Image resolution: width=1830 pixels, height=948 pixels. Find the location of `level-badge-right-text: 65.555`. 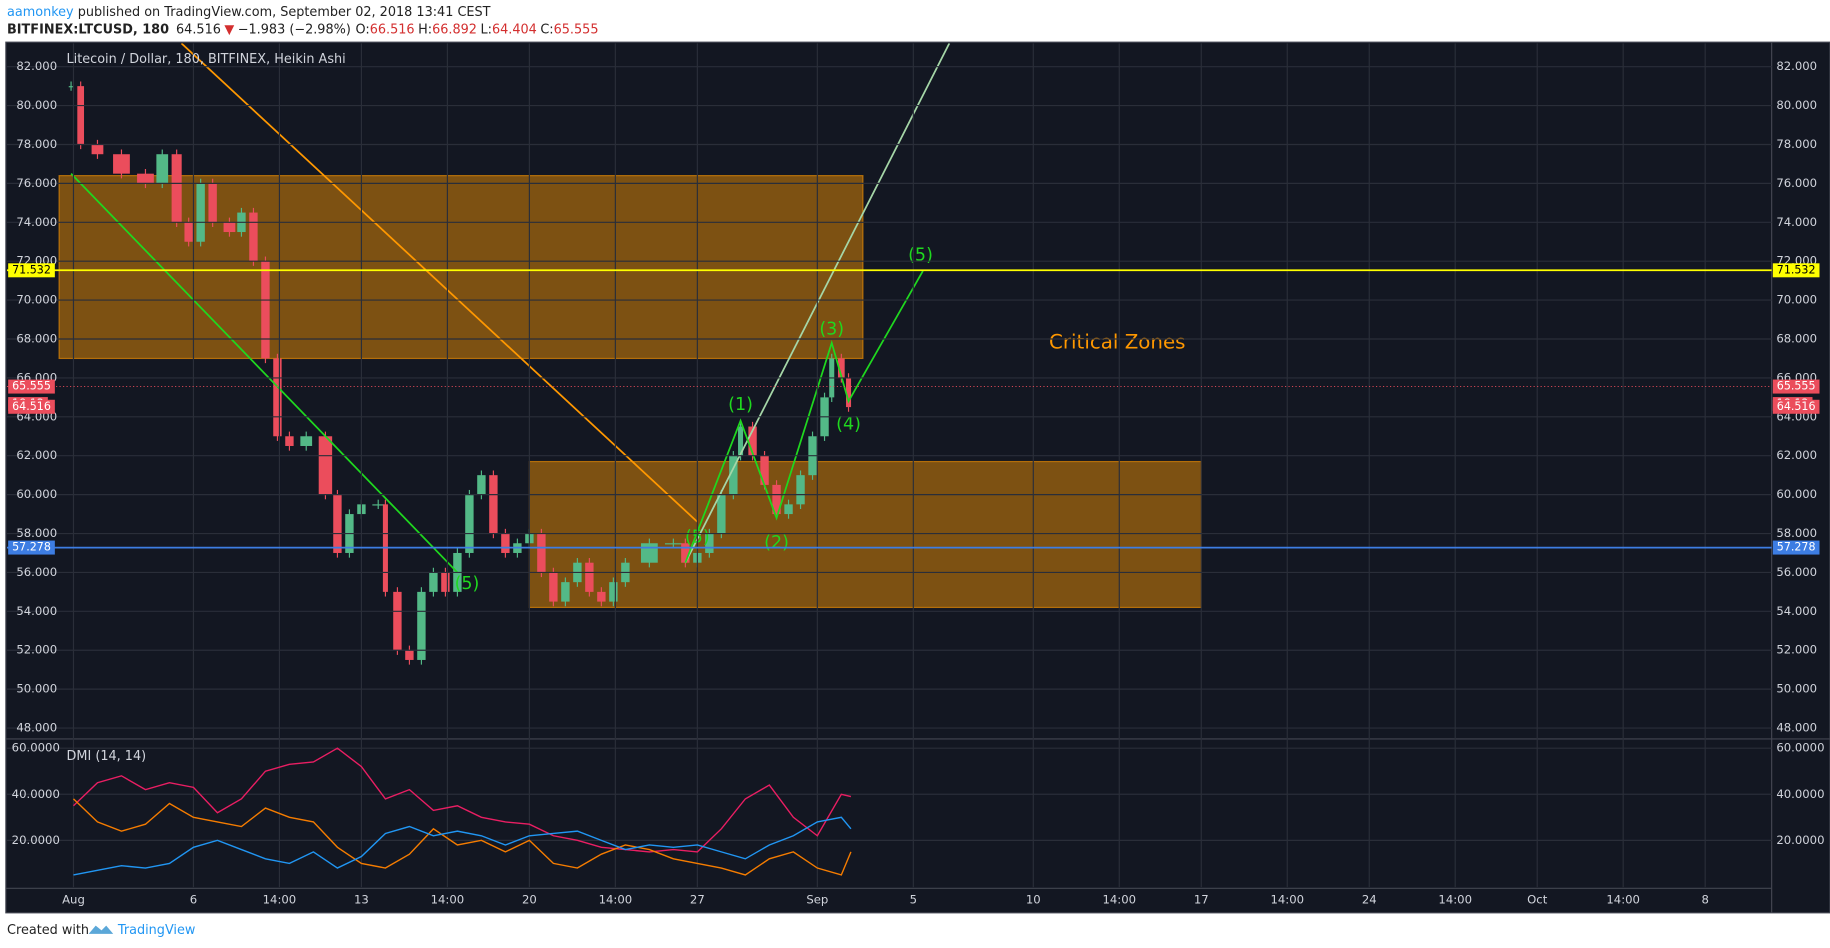

level-badge-right-text: 65.555 is located at coordinates (1796, 386).